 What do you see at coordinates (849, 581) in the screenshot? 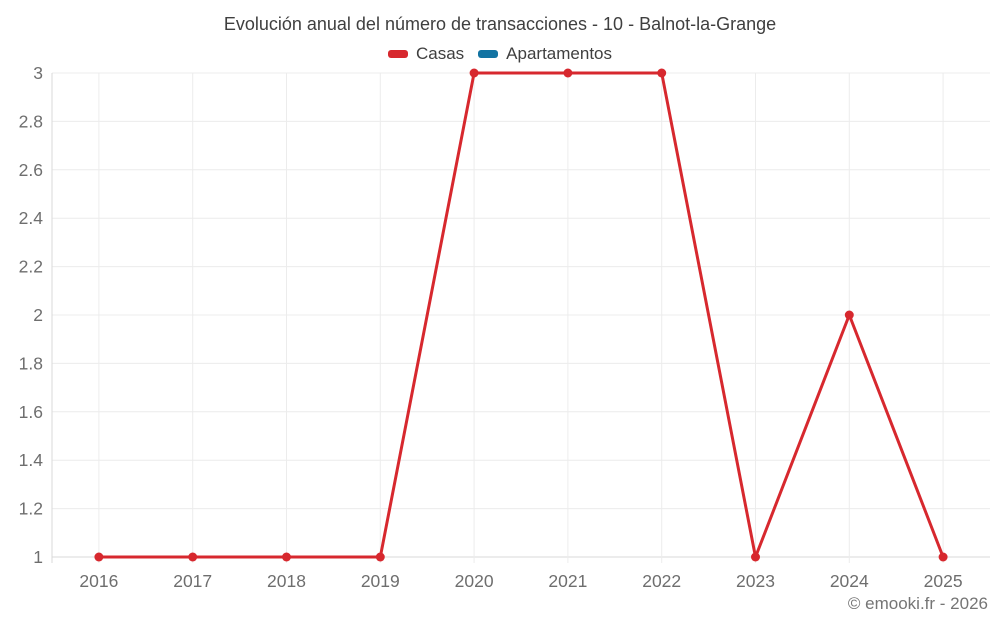
I see `x-axis-tick-label: 2024` at bounding box center [849, 581].